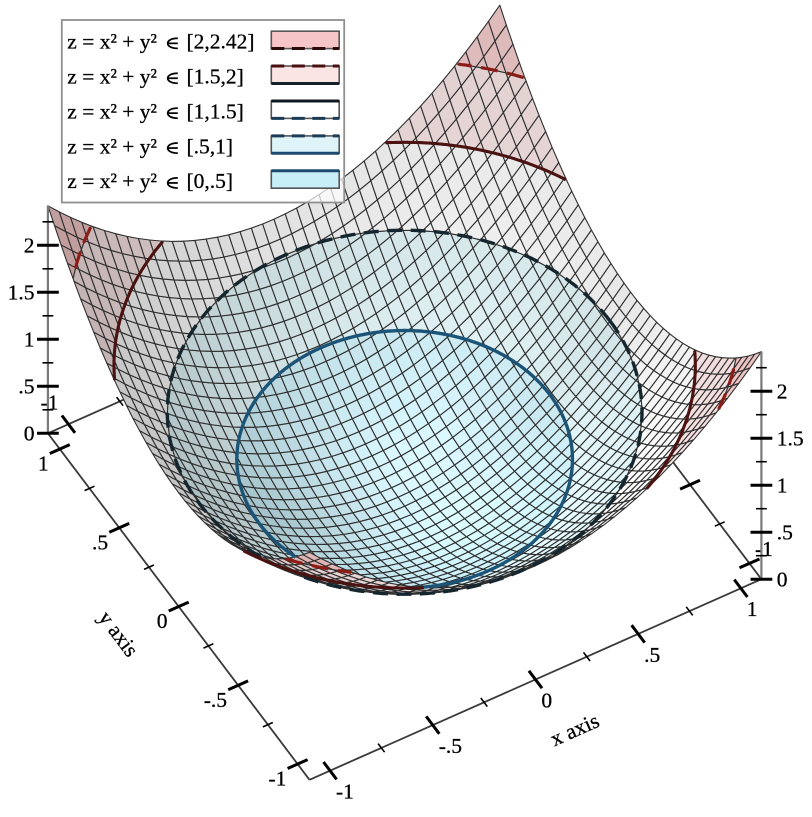 The image size is (812, 817). What do you see at coordinates (210, 146) in the screenshot?
I see `svg-text: [.5,1]` at bounding box center [210, 146].